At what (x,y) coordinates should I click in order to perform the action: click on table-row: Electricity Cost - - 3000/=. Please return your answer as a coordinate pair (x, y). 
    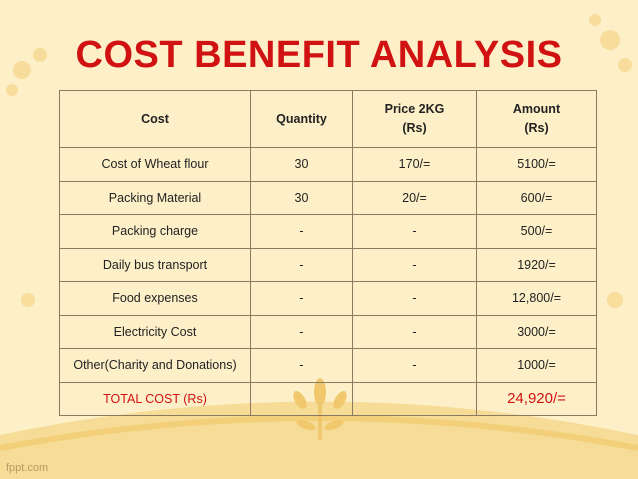
    Looking at the image, I should click on (328, 331).